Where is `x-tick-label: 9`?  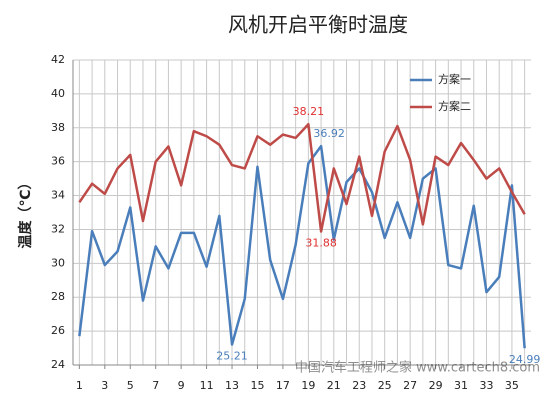 x-tick-label: 9 is located at coordinates (181, 385).